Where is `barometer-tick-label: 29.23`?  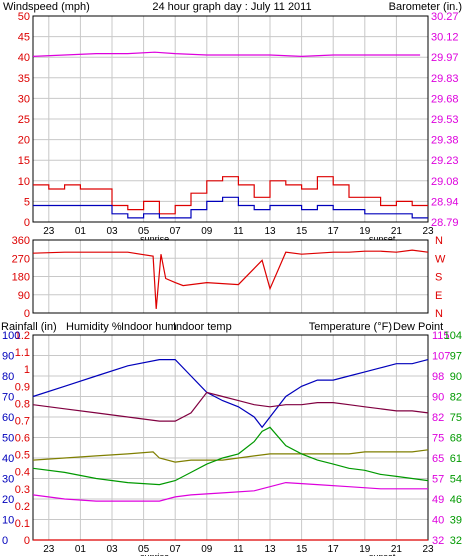
barometer-tick-label: 29.23 is located at coordinates (445, 161).